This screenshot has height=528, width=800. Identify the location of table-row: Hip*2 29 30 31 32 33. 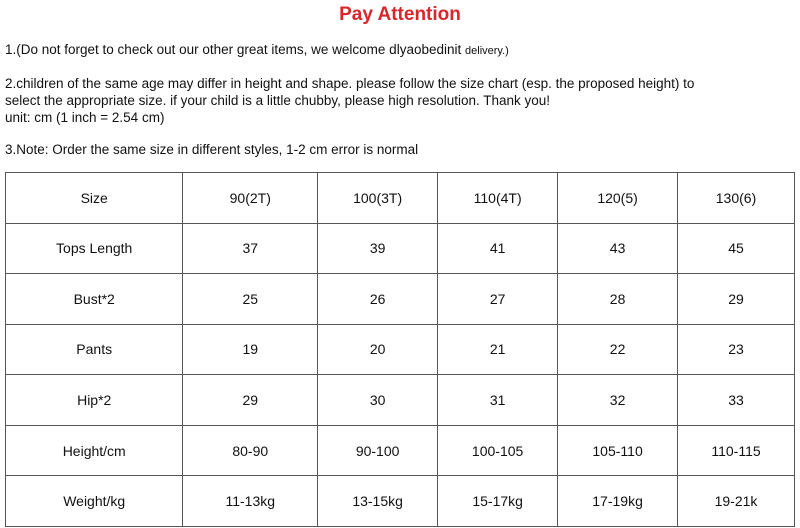
(399, 400).